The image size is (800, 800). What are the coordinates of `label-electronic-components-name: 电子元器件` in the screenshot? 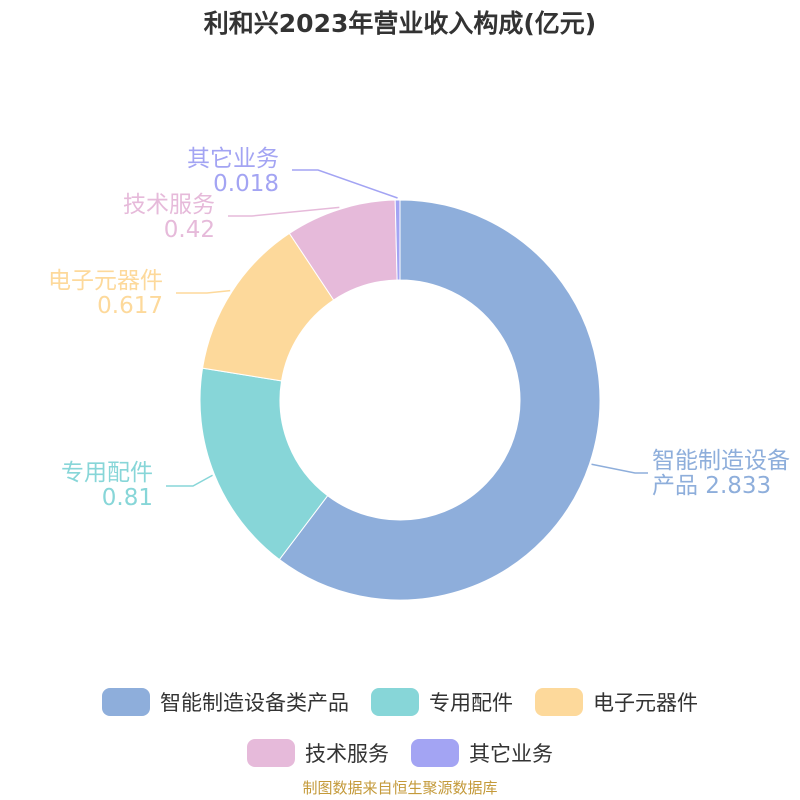 It's located at (105, 281).